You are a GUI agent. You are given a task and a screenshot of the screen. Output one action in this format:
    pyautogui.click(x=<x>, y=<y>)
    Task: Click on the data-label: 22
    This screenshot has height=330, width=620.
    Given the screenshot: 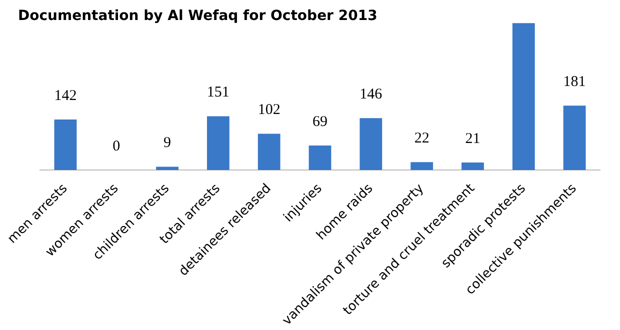 What is the action you would take?
    pyautogui.click(x=422, y=138)
    